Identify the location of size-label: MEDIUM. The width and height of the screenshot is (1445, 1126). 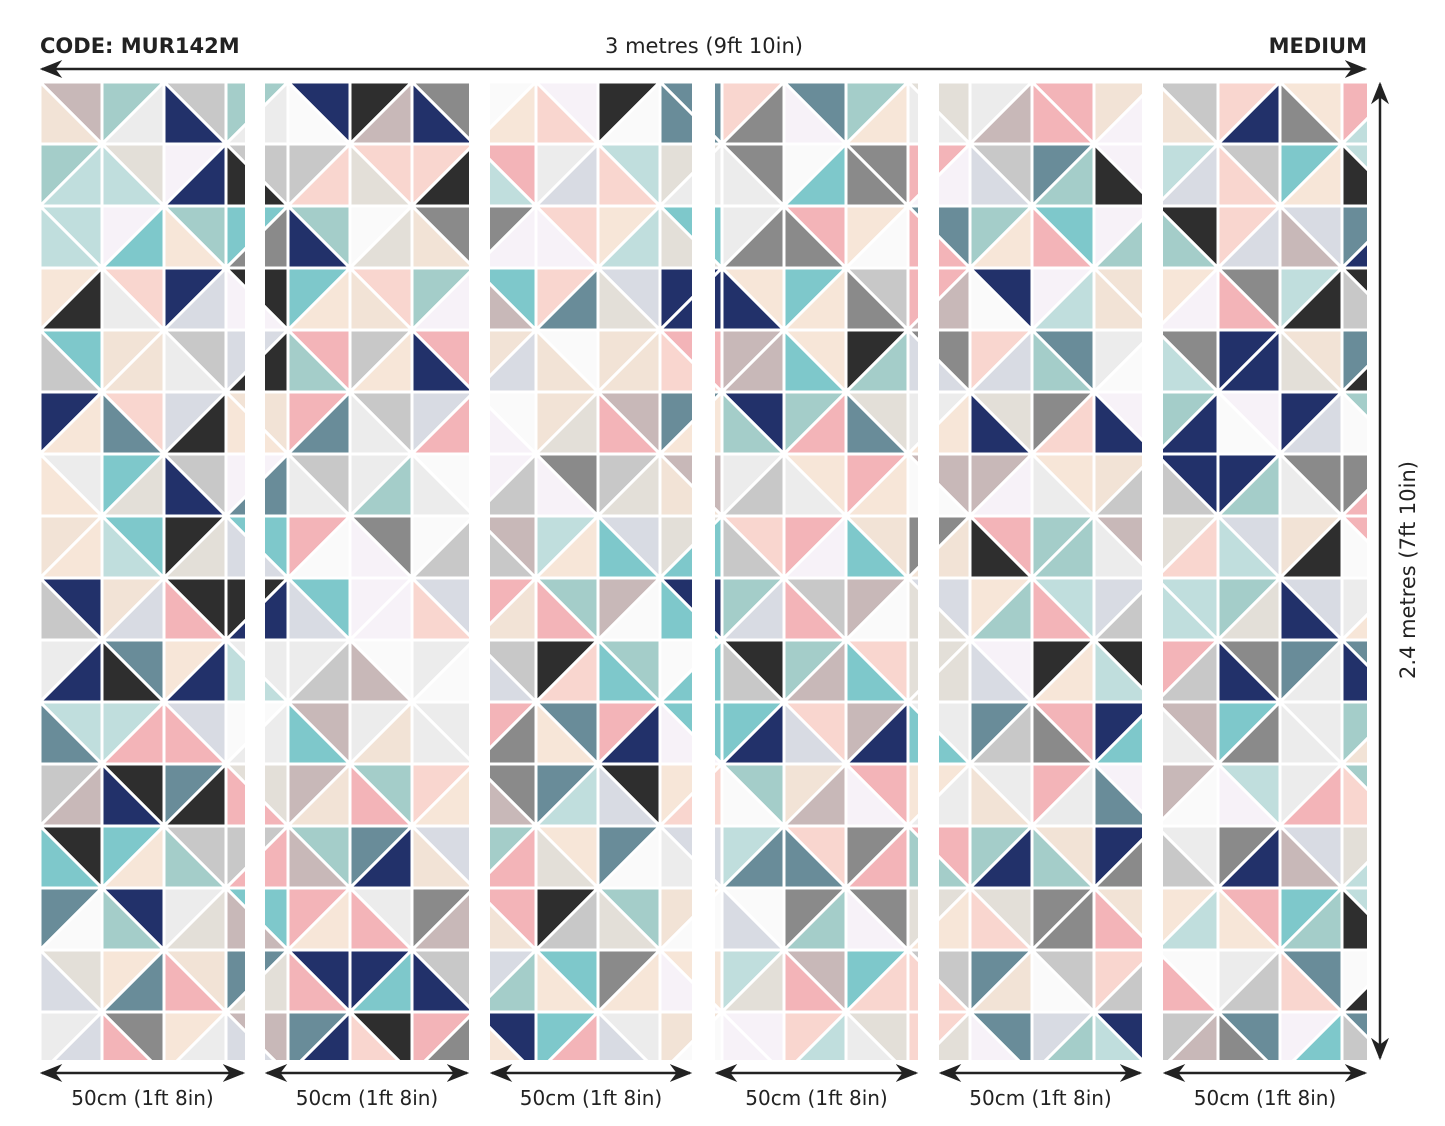
(1317, 46).